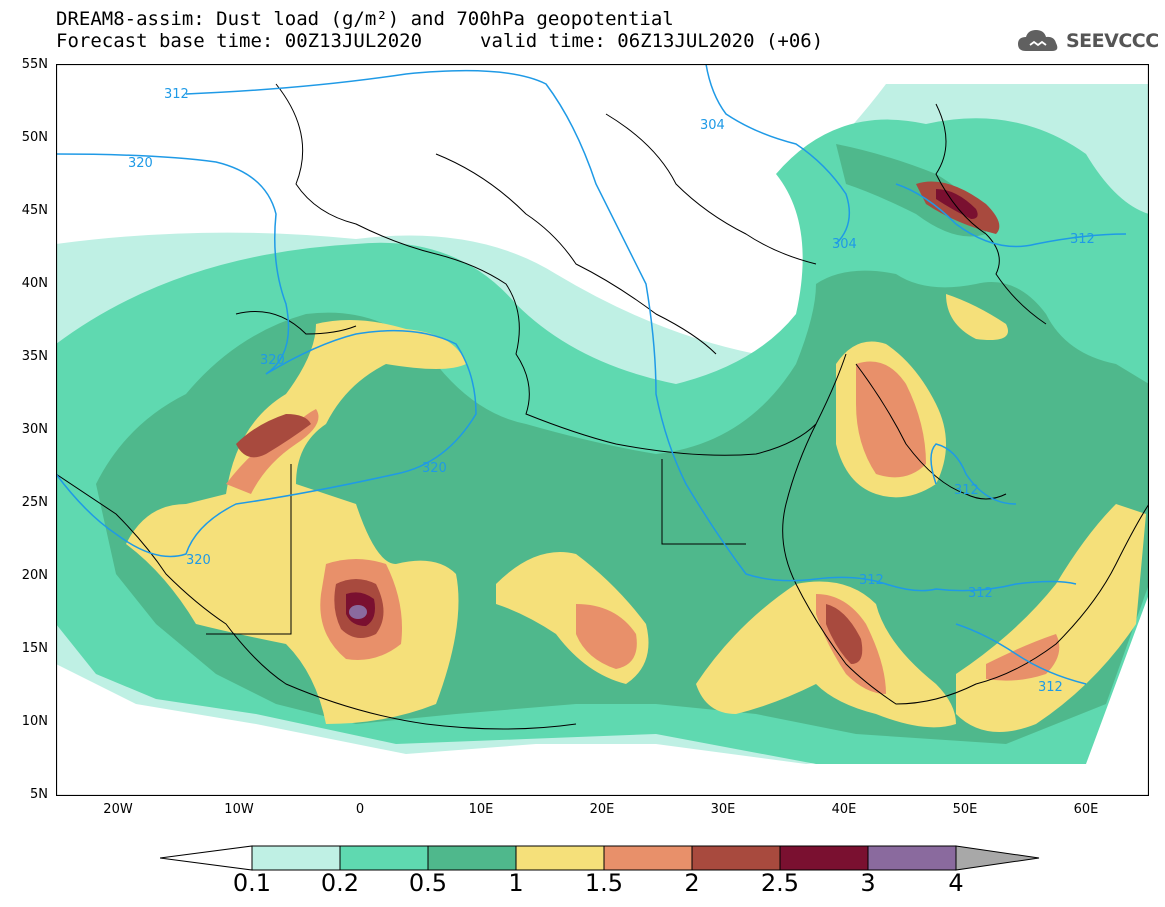 This screenshot has height=907, width=1165. Describe the element at coordinates (34, 648) in the screenshot. I see `lat-label: 15N` at that location.